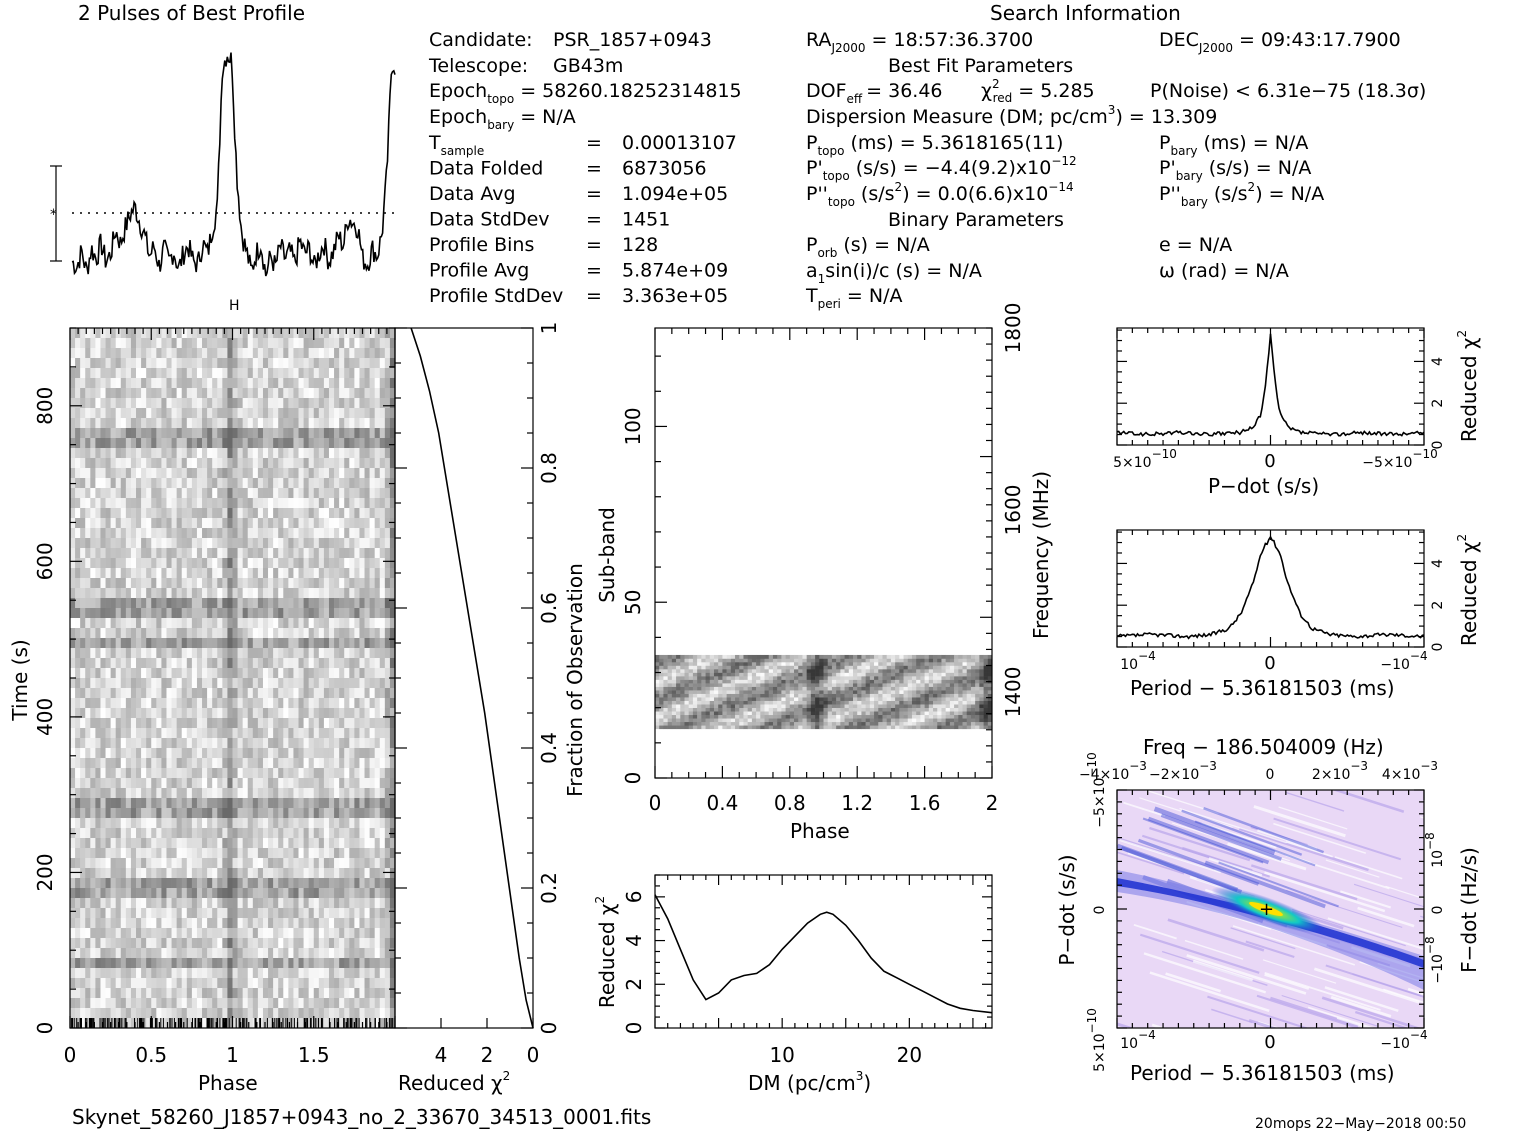  What do you see at coordinates (630, 91) in the screenshot?
I see `epoch-topo-value: = 58260.18252314815` at bounding box center [630, 91].